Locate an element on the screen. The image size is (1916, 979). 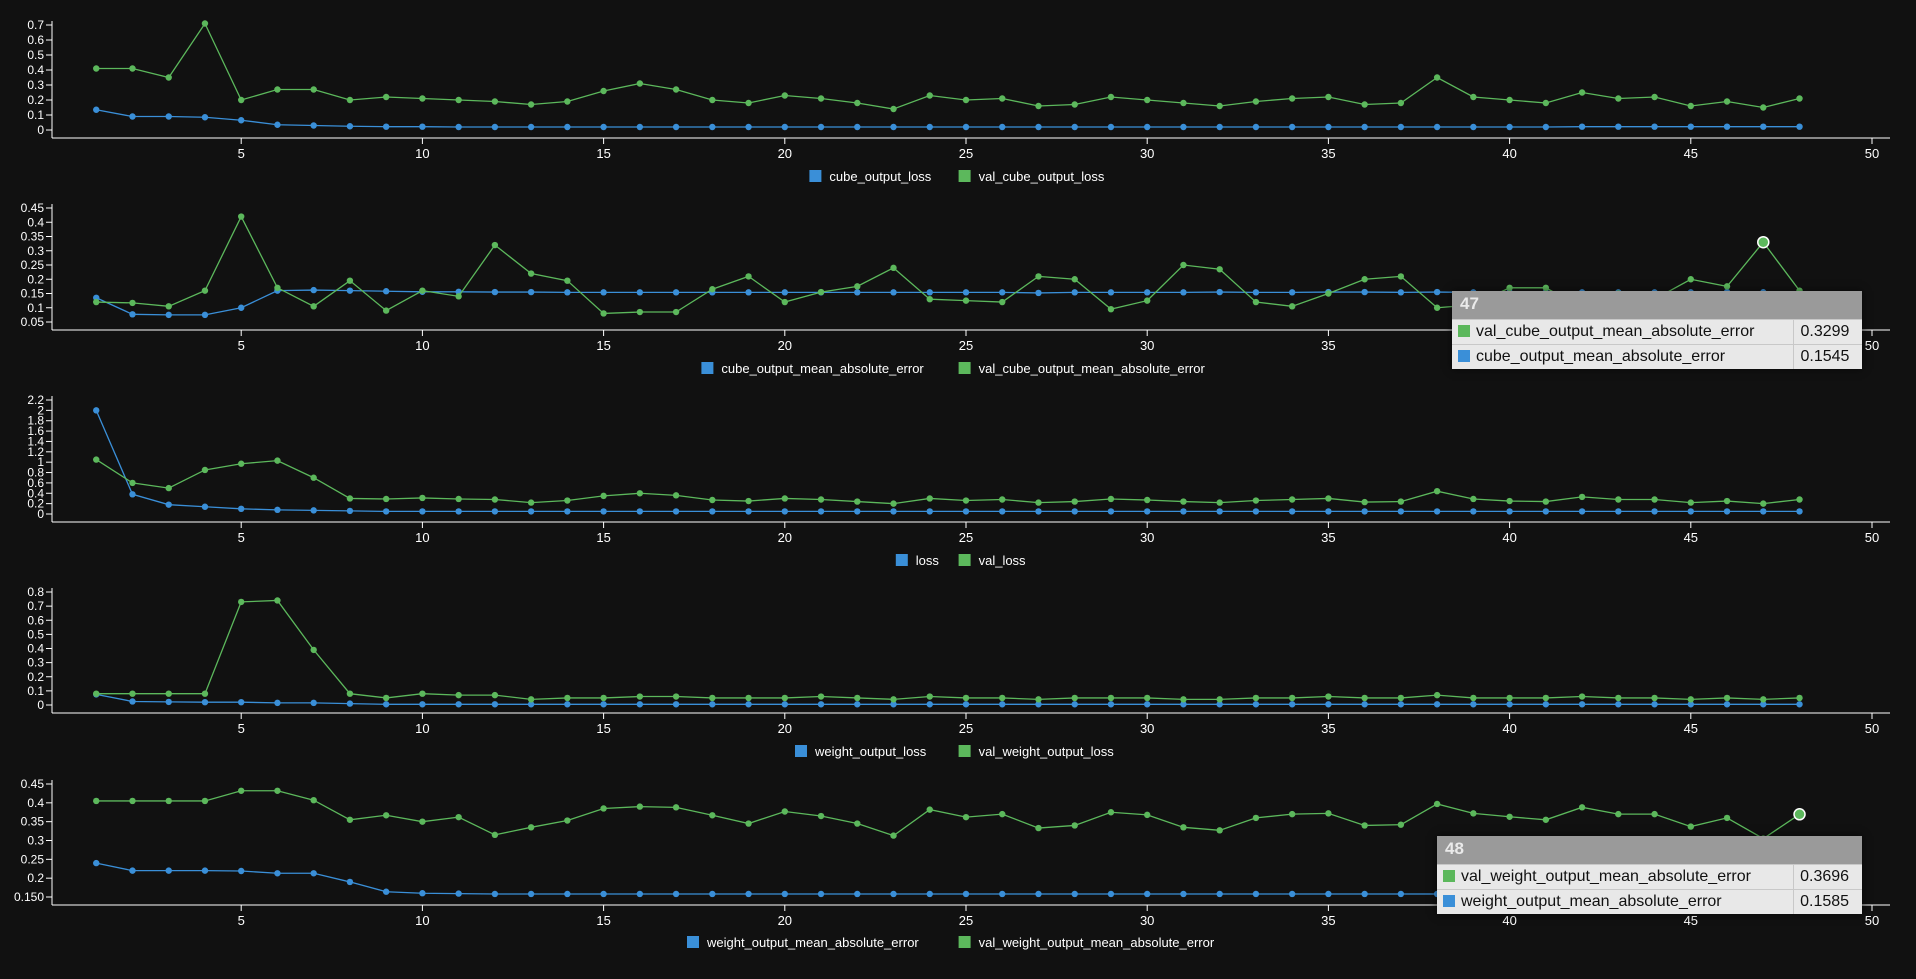
x-tick-label: 45 is located at coordinates (1691, 920).